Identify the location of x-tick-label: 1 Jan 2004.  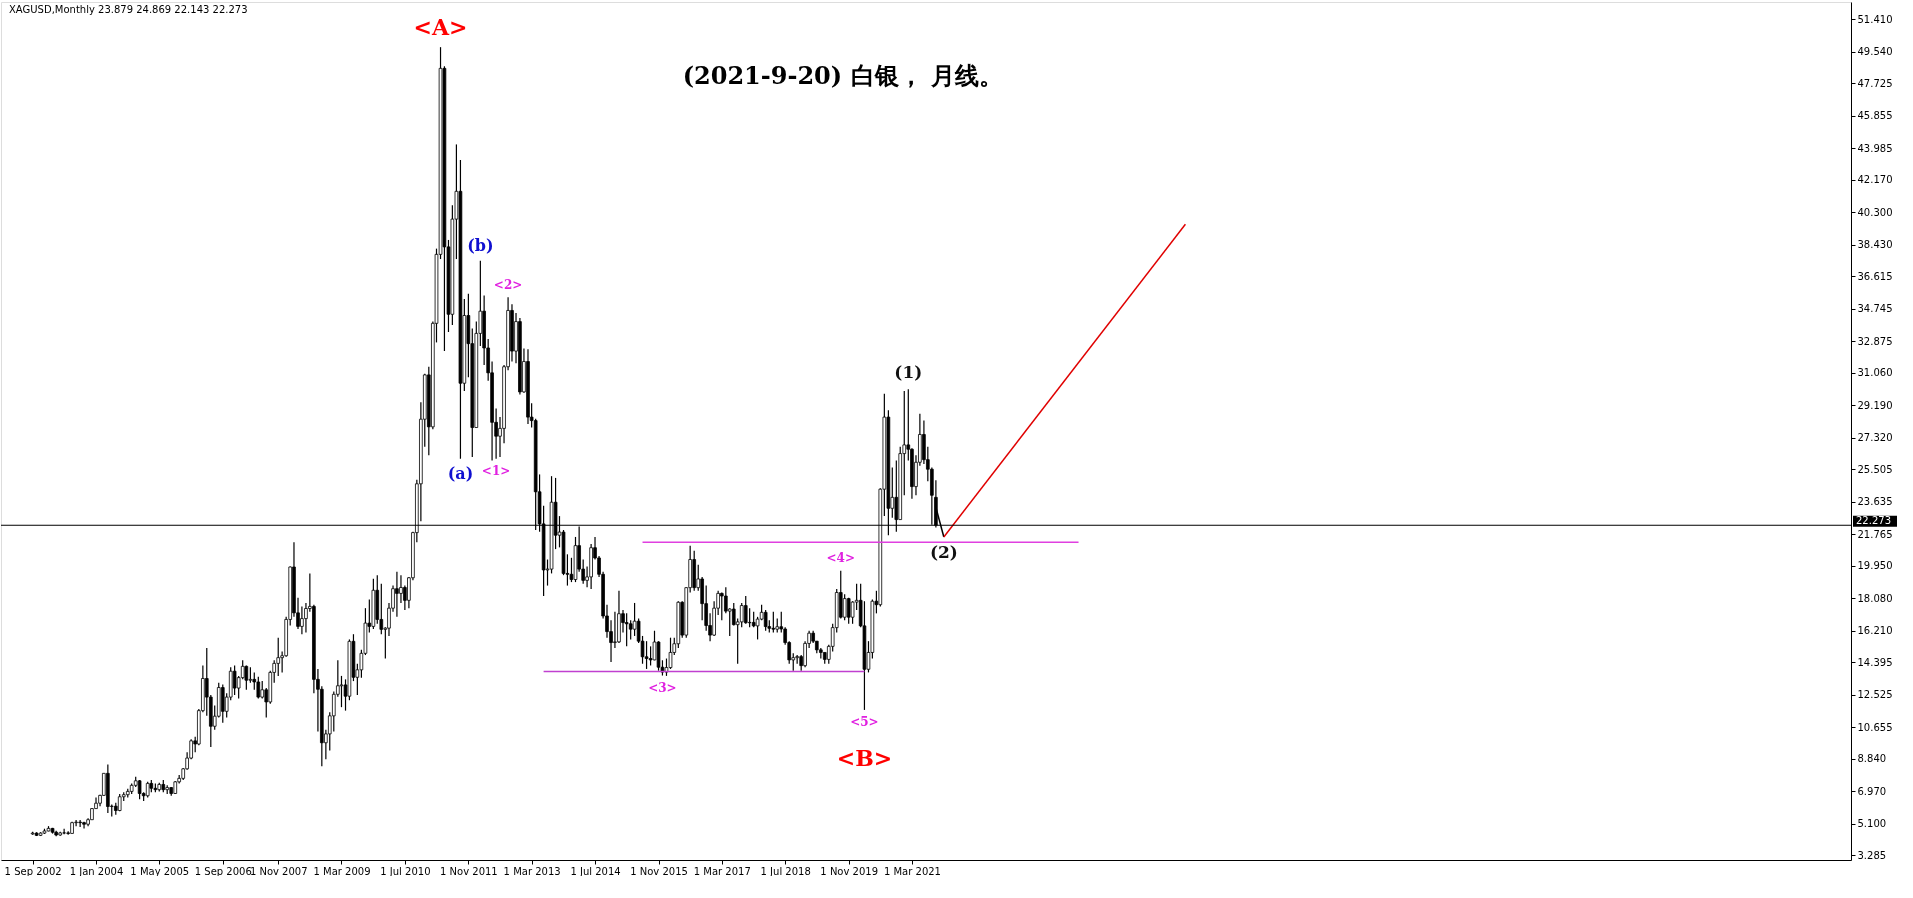
(96, 871).